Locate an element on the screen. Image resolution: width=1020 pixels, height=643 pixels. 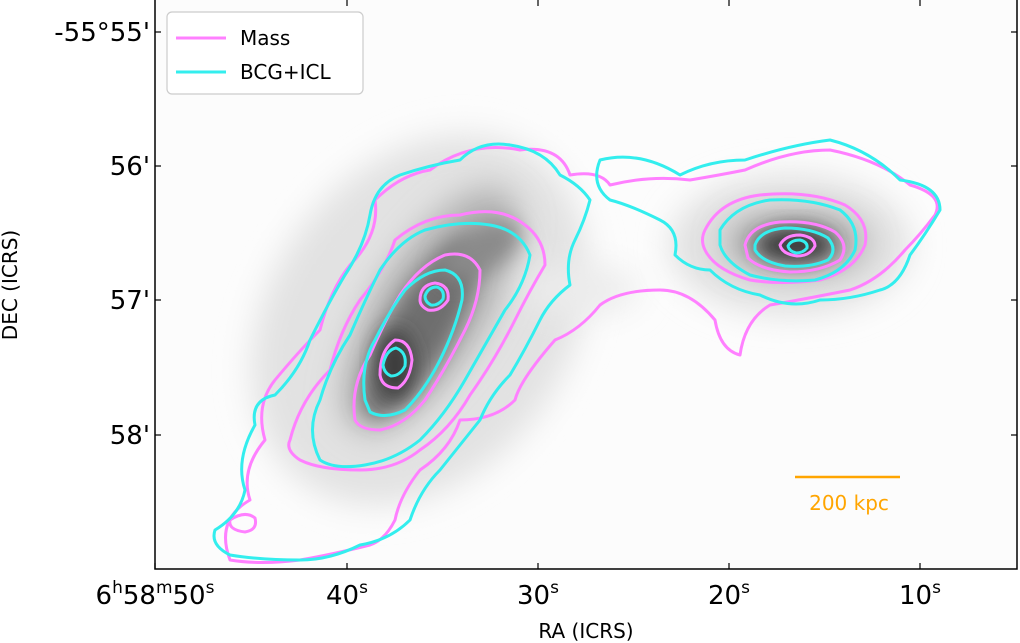
y-tick-label: 56' is located at coordinates (130, 167).